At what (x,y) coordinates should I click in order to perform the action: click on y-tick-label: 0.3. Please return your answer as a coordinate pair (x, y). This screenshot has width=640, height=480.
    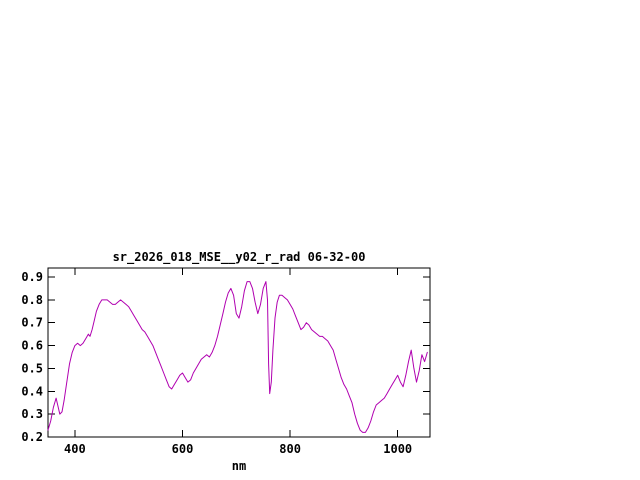
    Looking at the image, I should click on (32, 414).